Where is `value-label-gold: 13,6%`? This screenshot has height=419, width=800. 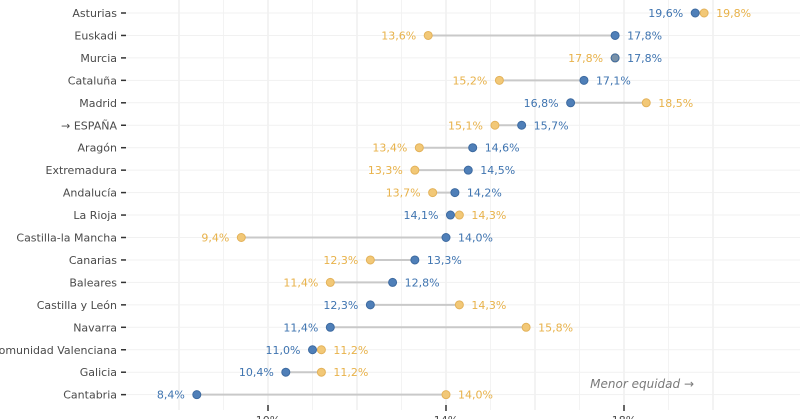 value-label-gold: 13,6% is located at coordinates (398, 35).